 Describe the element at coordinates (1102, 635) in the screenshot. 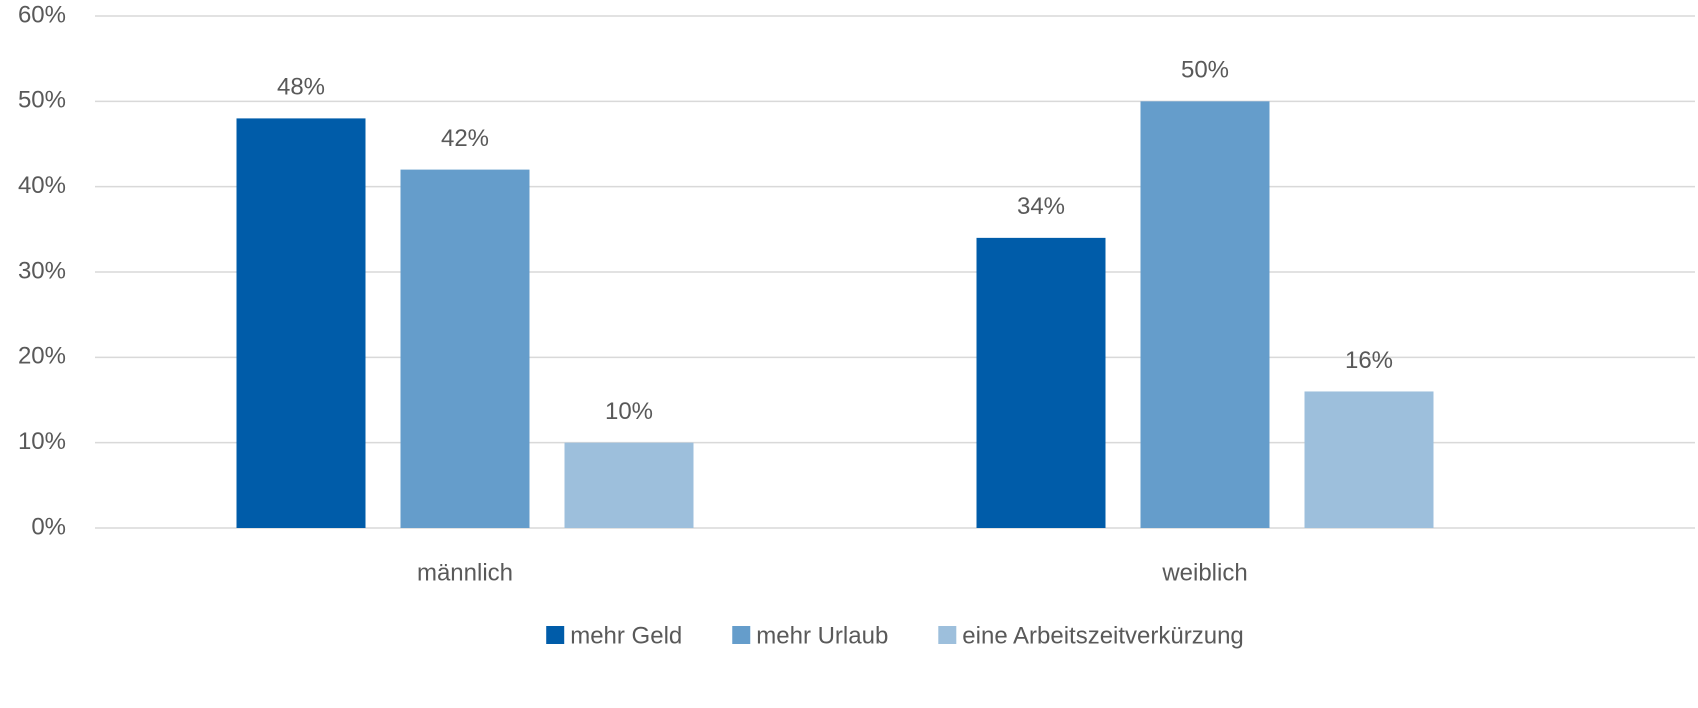

I see `legend-label: eine Arbeitszeitverkürzung` at that location.